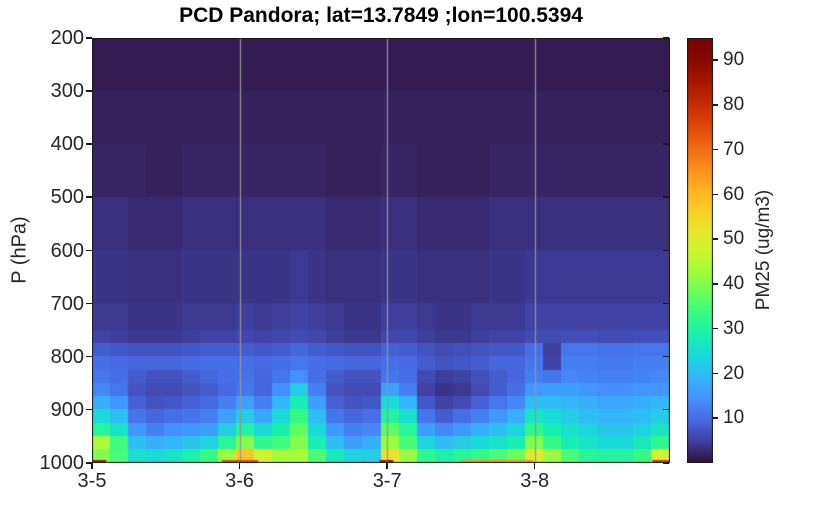  I want to click on chart-title: PCD Pandora; lat=13.7849 ;lon=100.5394, so click(381, 15).